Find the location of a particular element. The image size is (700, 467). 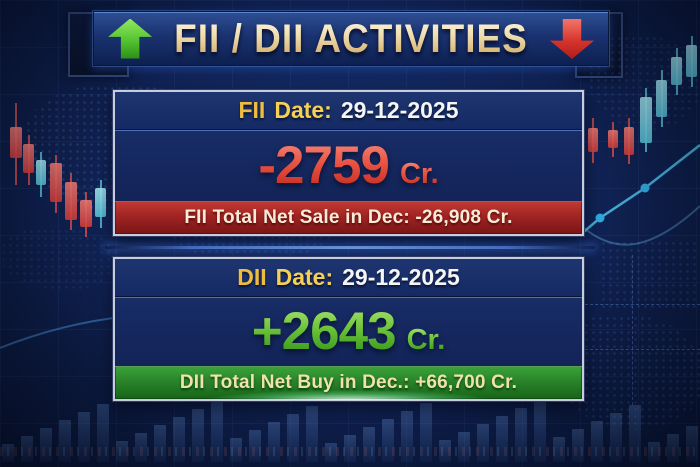

fii-panel-header: FII Date: 29-12-2025 is located at coordinates (348, 111).